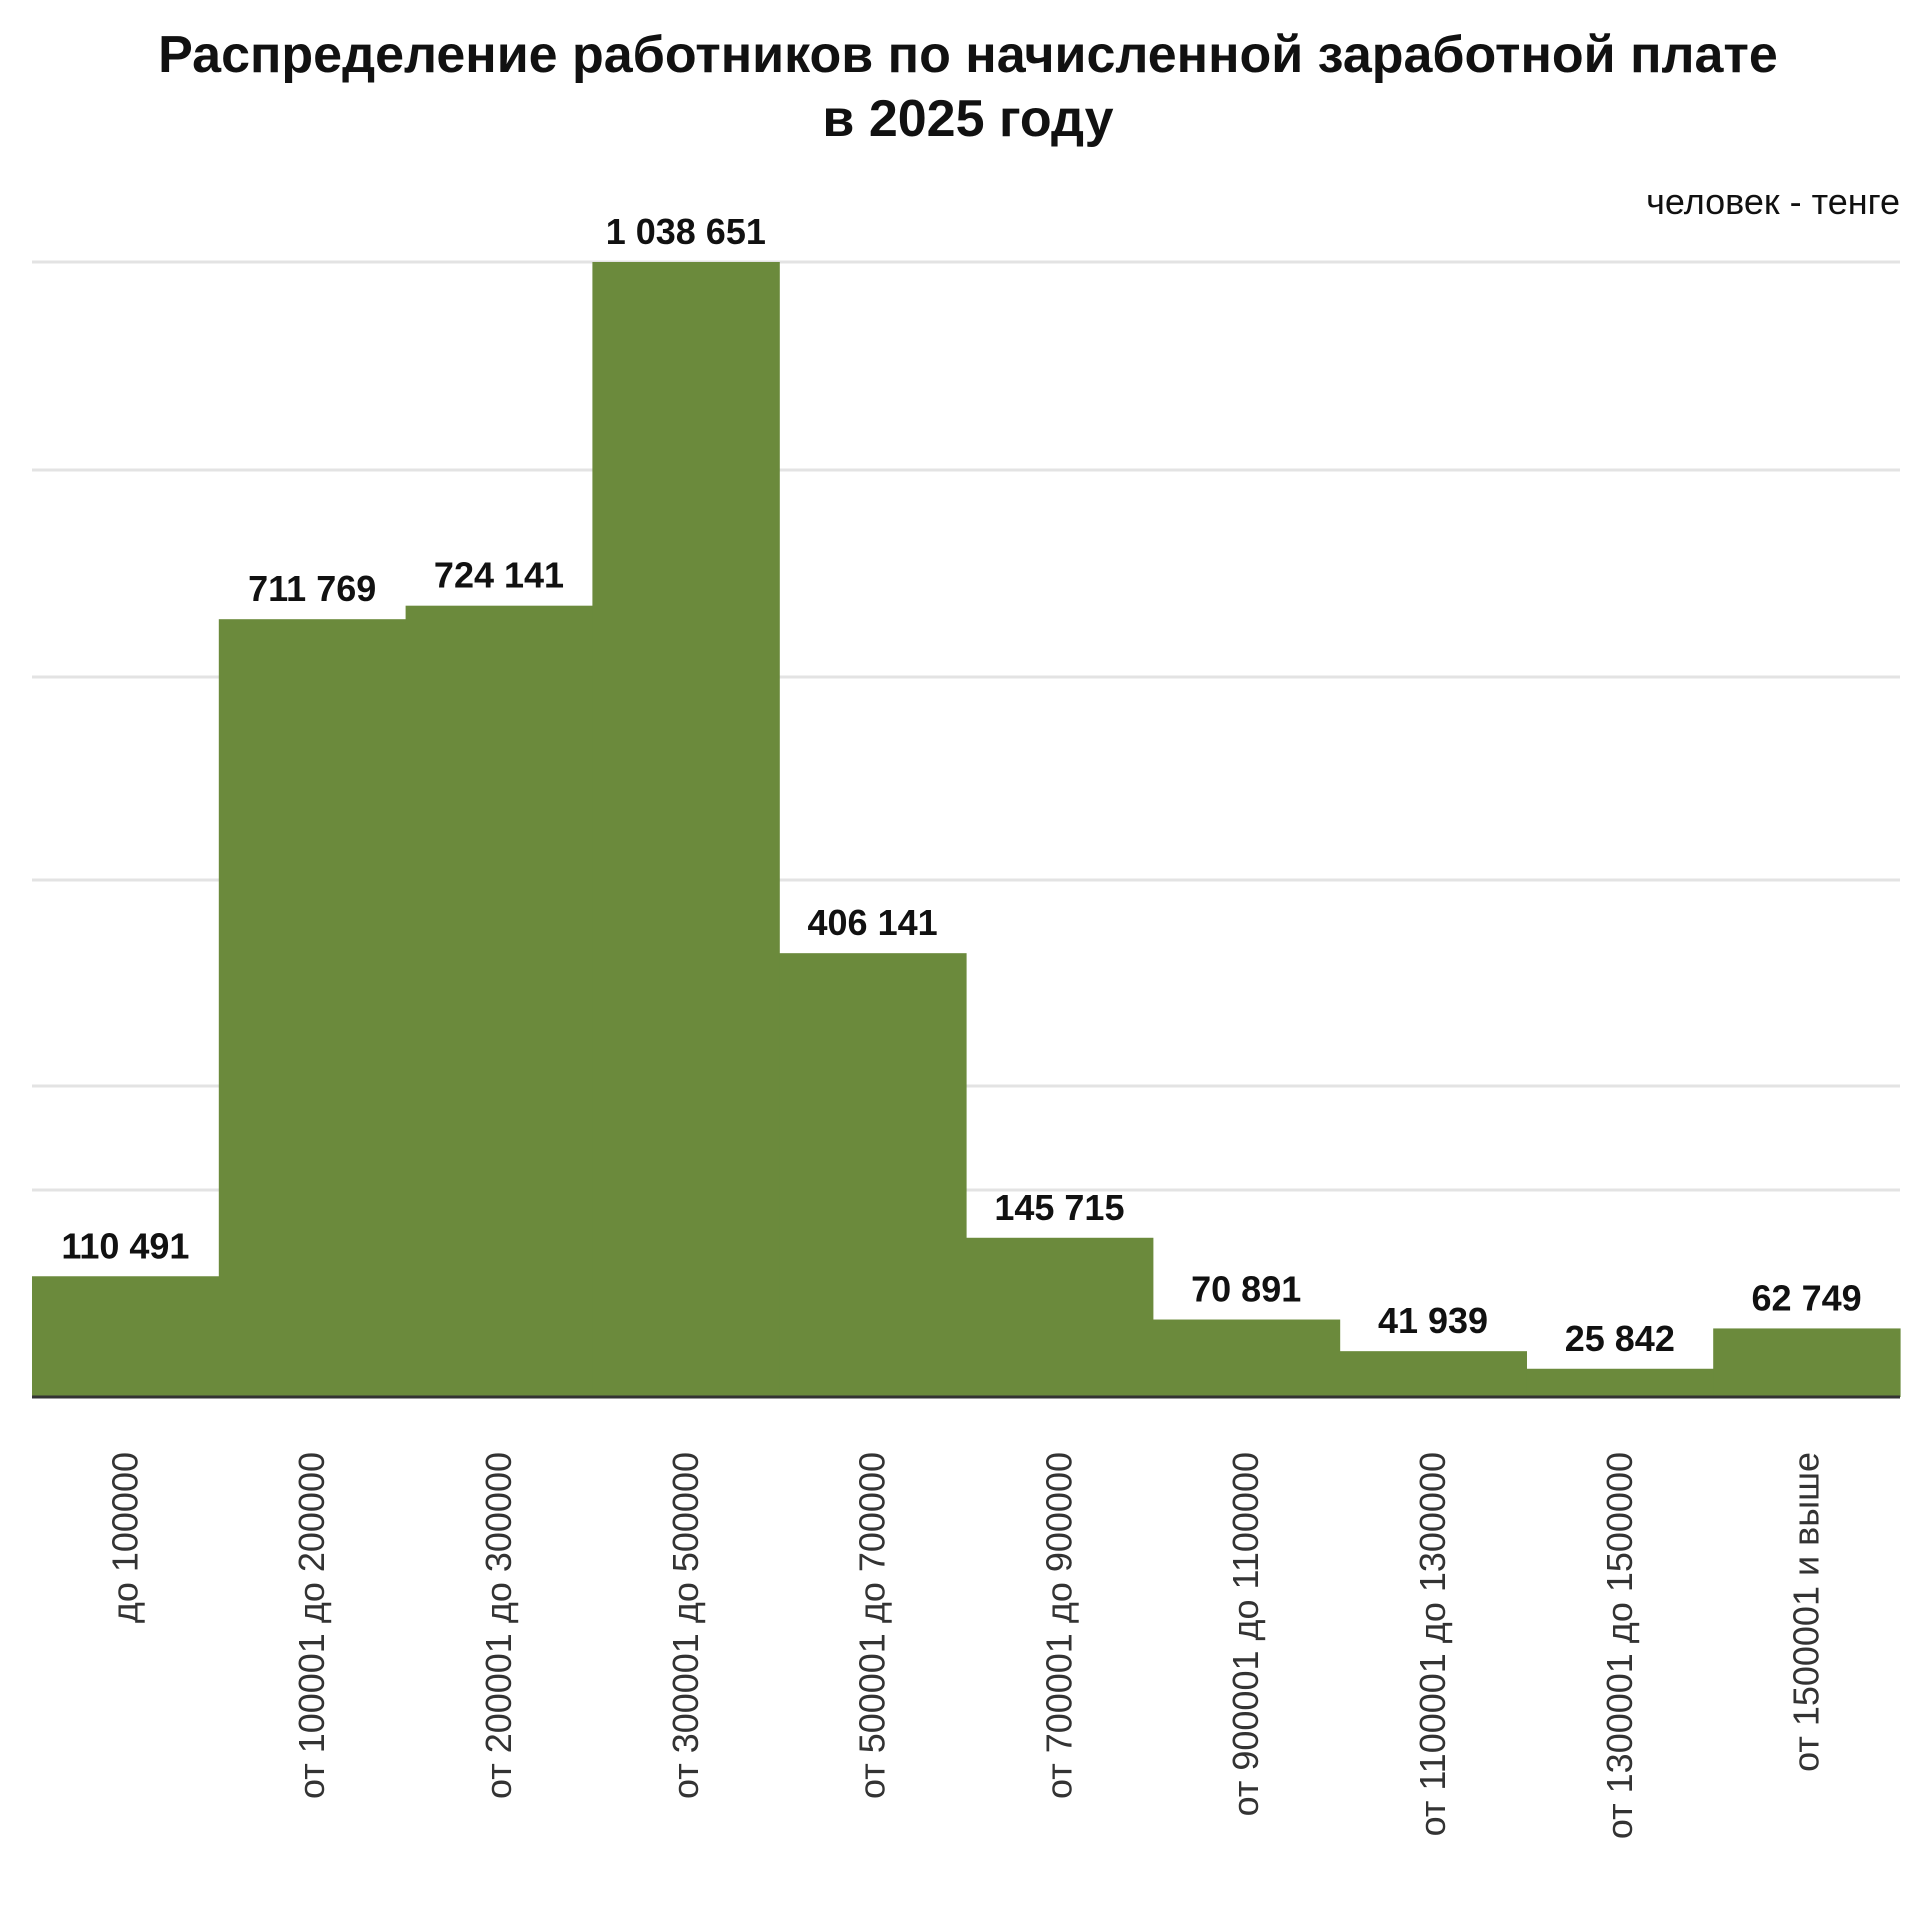 This screenshot has width=1920, height=1920. Describe the element at coordinates (124, 1537) in the screenshot. I see `category-label-1: до 100000` at that location.